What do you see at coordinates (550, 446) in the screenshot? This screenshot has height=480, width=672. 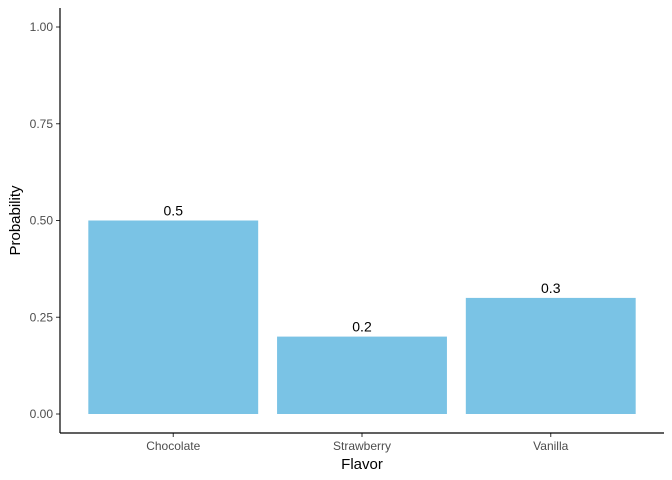 I see `x-tick-label-vanilla: Vanilla` at bounding box center [550, 446].